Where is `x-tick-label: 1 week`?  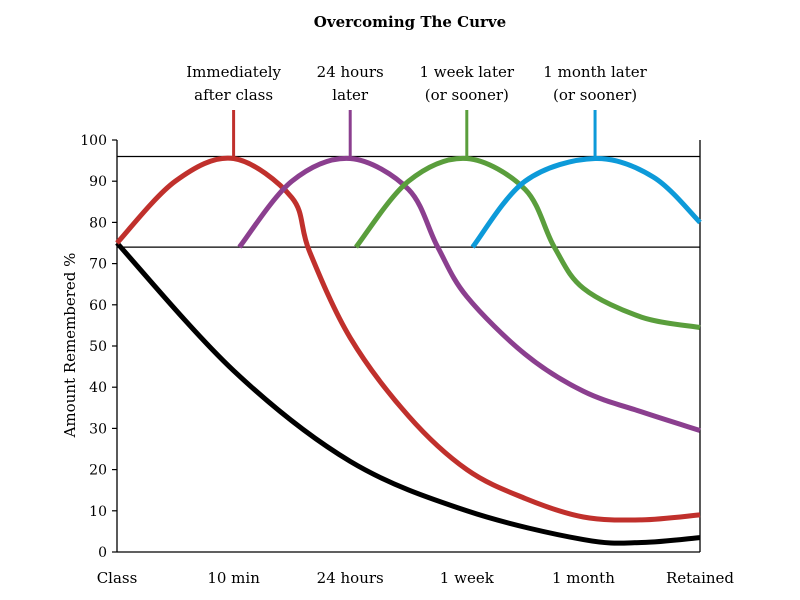
x-tick-label: 1 week is located at coordinates (467, 578).